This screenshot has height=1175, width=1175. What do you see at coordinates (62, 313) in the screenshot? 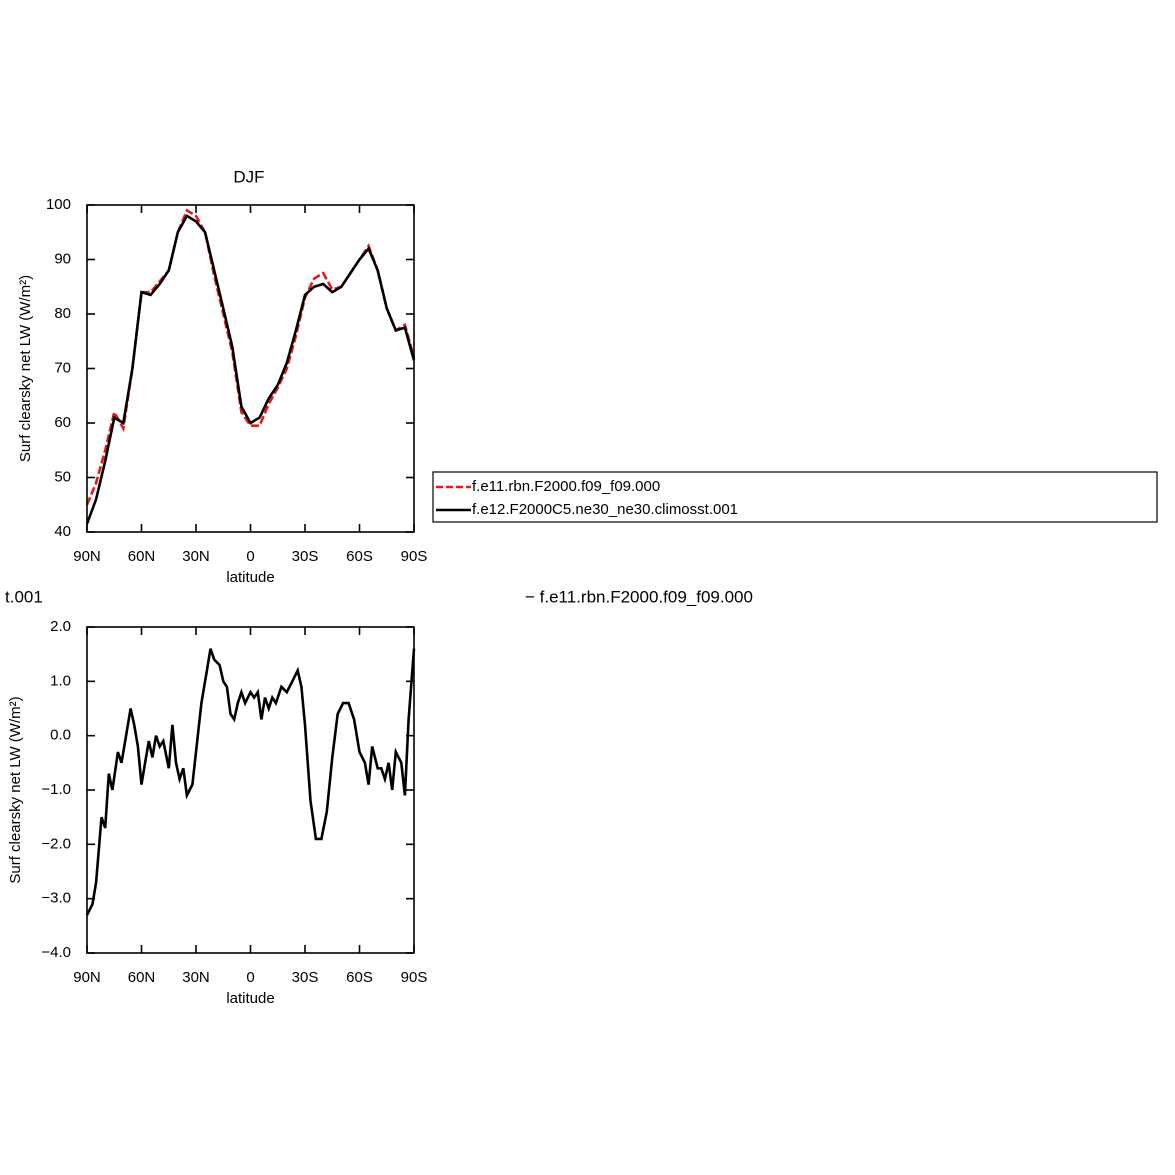
I see `y-tick-label: 80` at bounding box center [62, 313].